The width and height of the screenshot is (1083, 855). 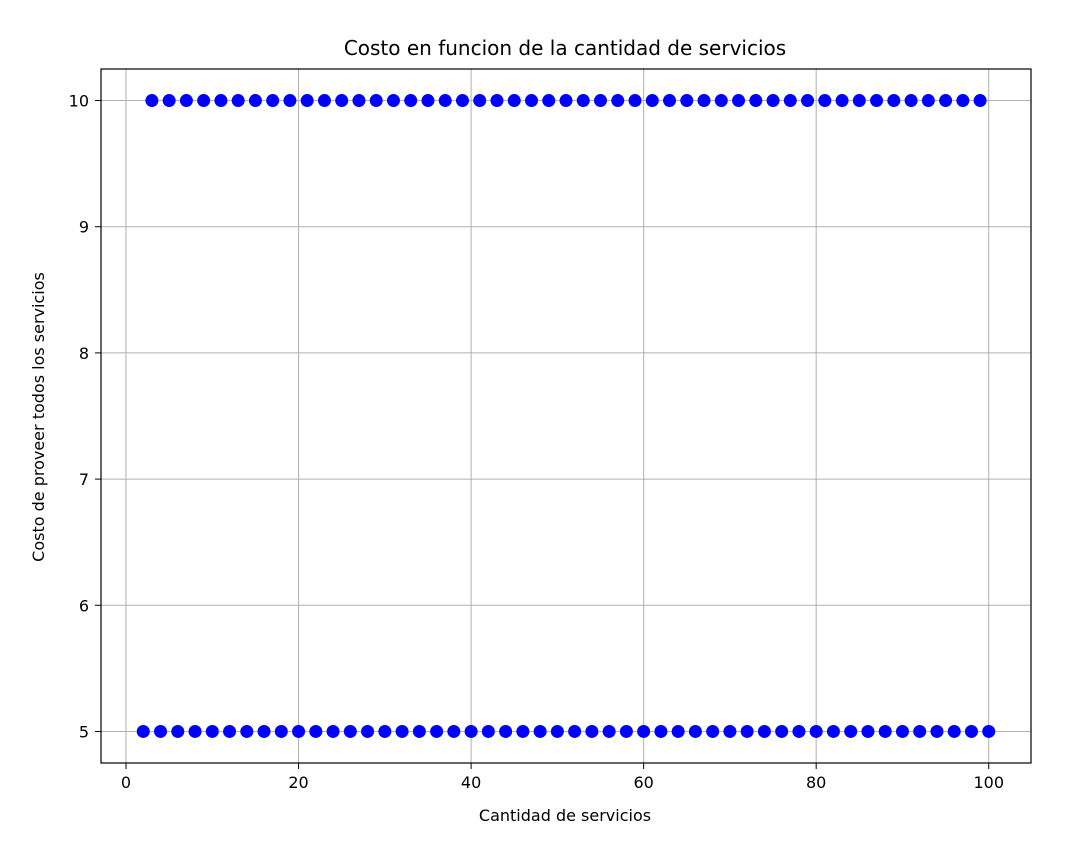 What do you see at coordinates (84, 605) in the screenshot?
I see `y-tick-label: 6` at bounding box center [84, 605].